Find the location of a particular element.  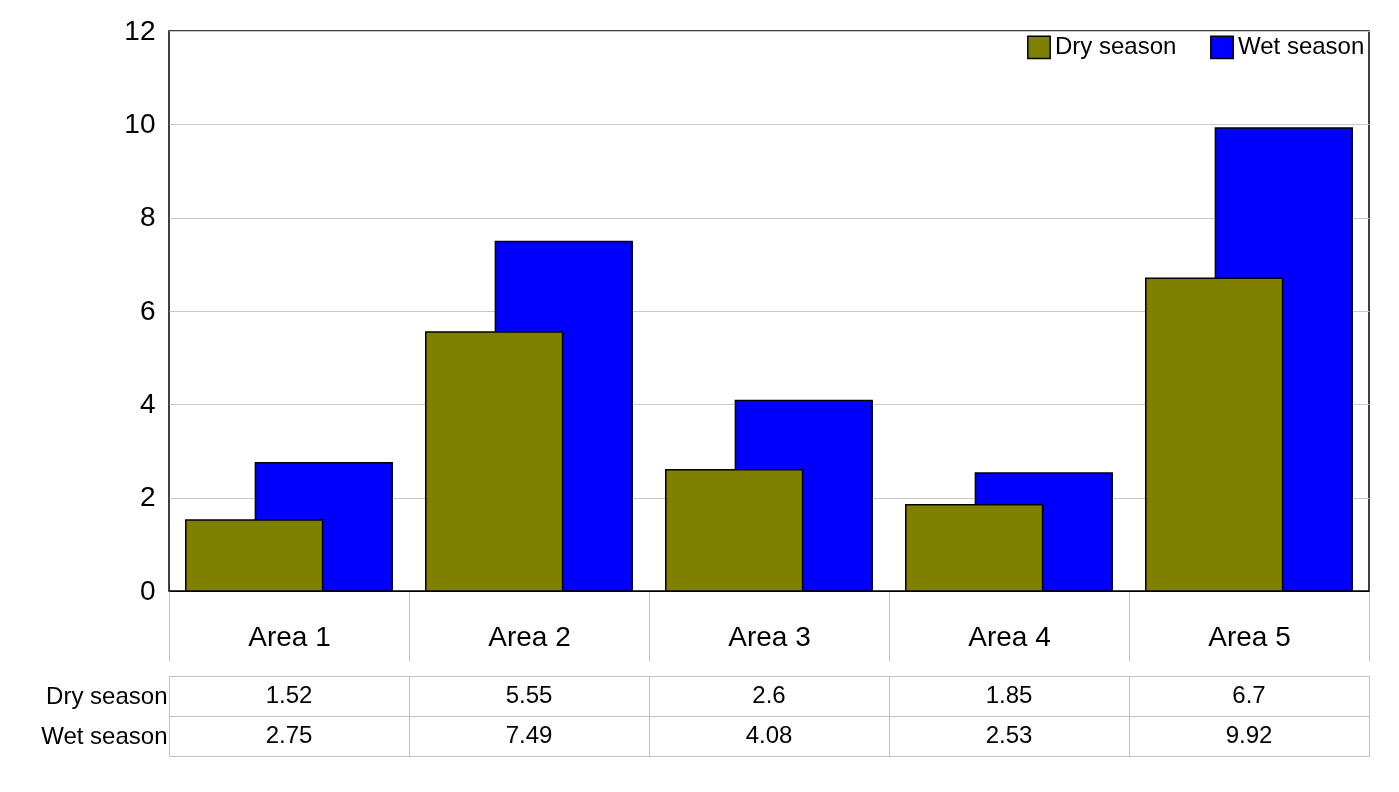

x-tick-label: Area 4 is located at coordinates (1009, 636).